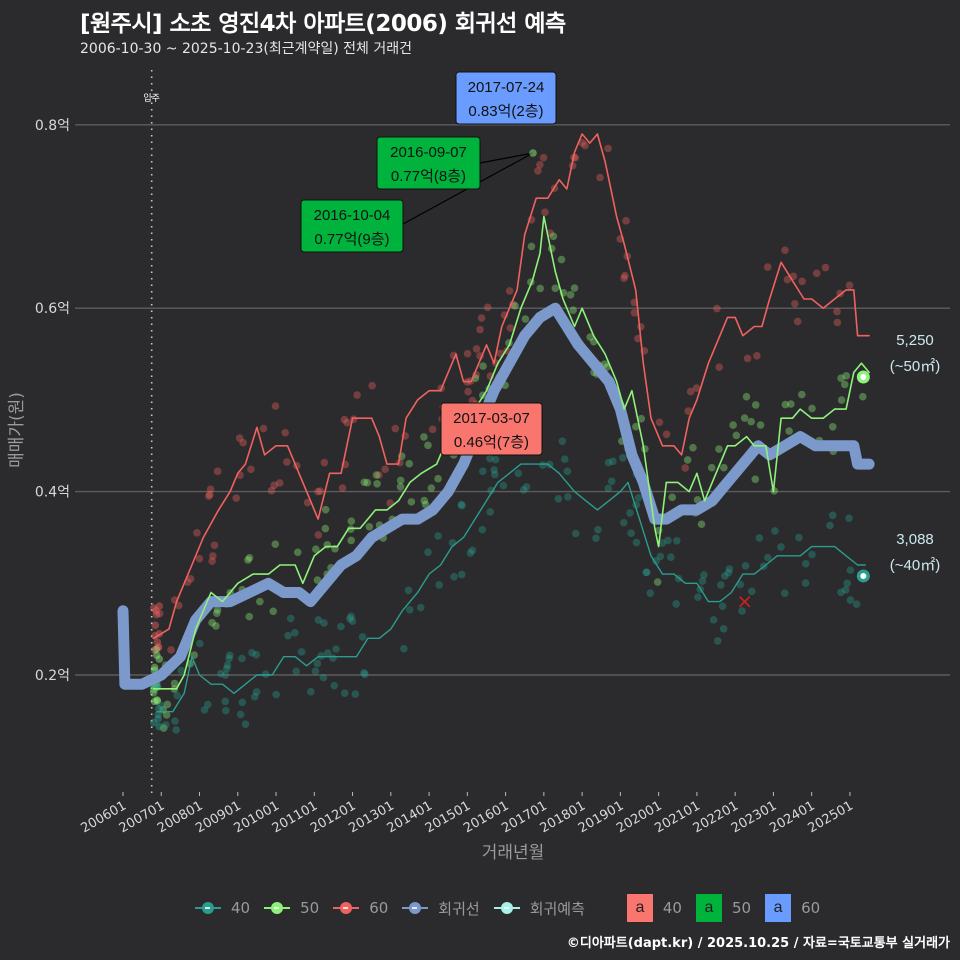  I want to click on annotation-date: 2016-09-07, so click(428, 152).